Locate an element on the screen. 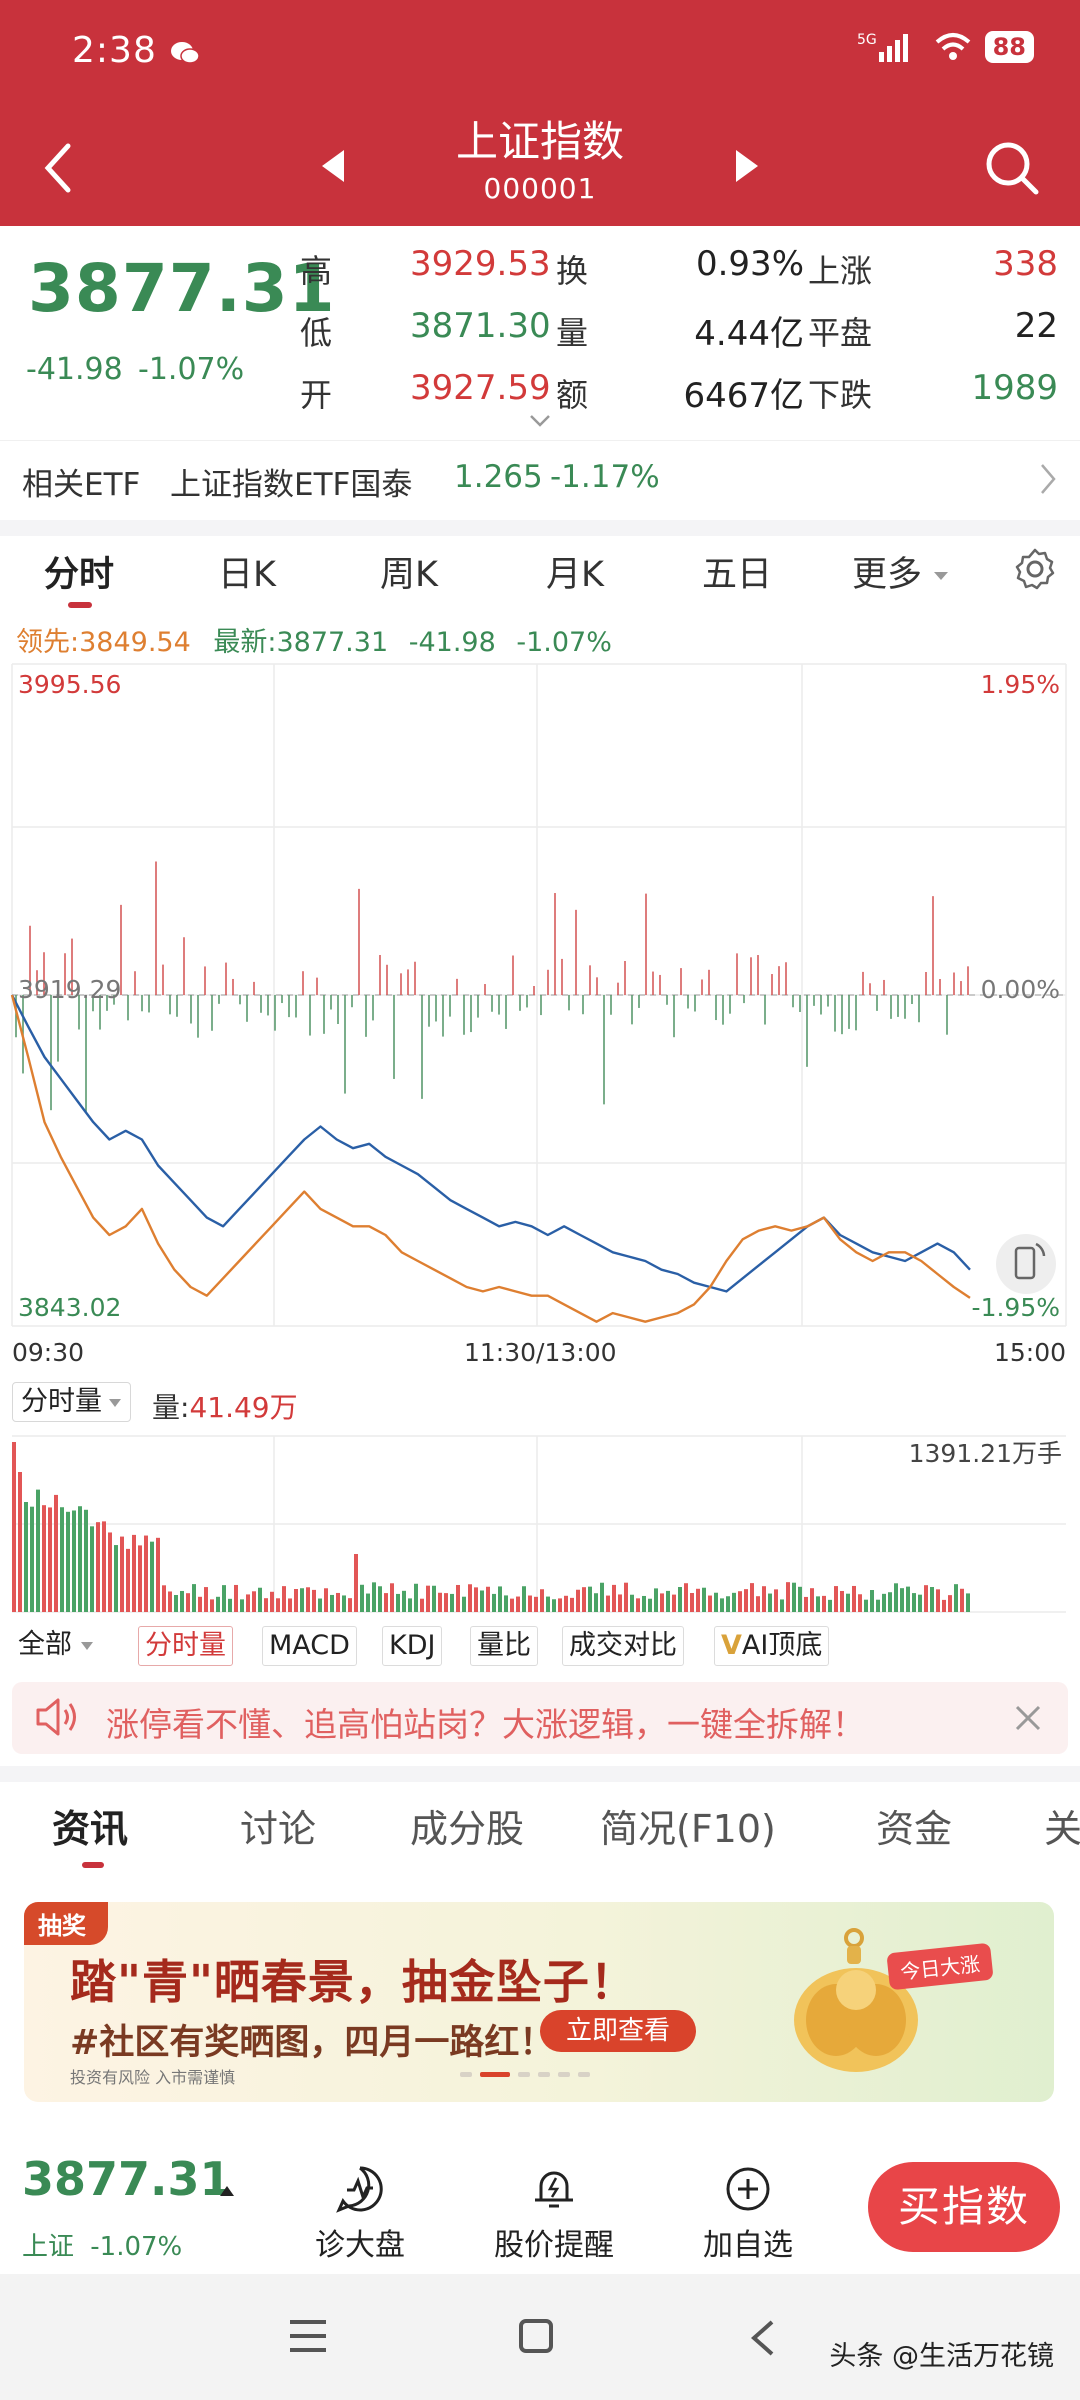  indicator-macd: MACD is located at coordinates (309, 1646).